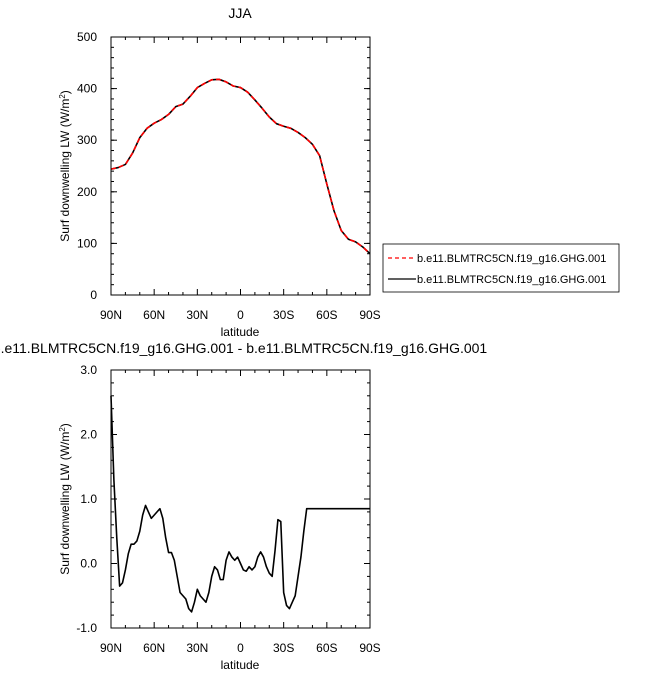 The image size is (667, 678). Describe the element at coordinates (240, 13) in the screenshot. I see `top-panel-title: JJA` at that location.